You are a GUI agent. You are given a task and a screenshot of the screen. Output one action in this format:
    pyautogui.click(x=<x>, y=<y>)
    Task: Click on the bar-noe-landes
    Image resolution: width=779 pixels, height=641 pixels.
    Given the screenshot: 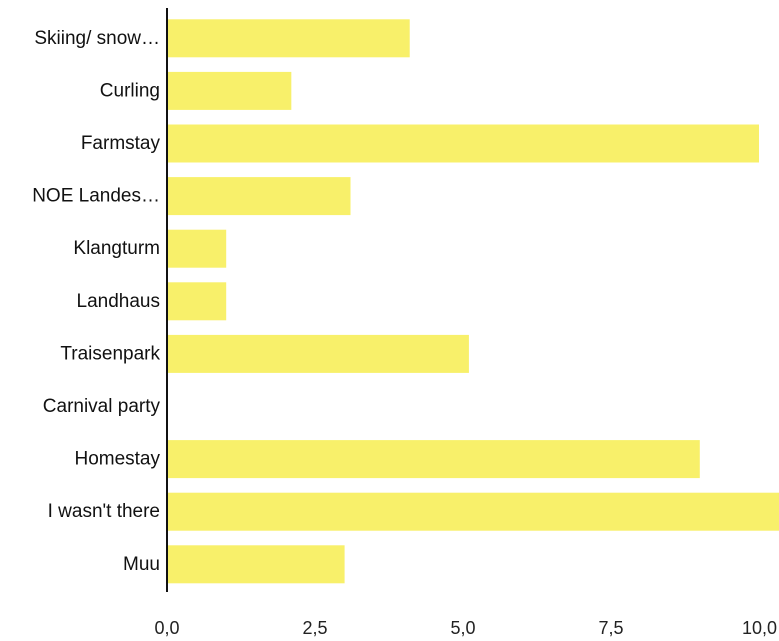 What is the action you would take?
    pyautogui.click(x=259, y=196)
    